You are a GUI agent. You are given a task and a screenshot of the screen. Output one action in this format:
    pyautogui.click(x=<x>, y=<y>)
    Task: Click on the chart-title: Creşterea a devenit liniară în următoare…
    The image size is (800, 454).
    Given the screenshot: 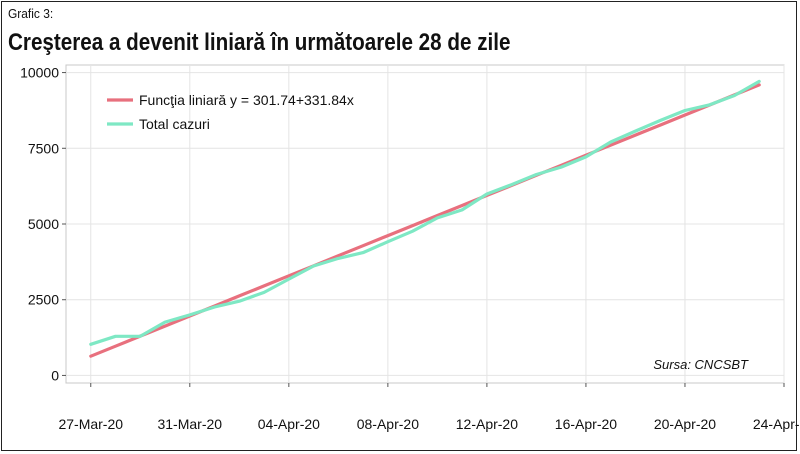 What is the action you would take?
    pyautogui.click(x=259, y=42)
    